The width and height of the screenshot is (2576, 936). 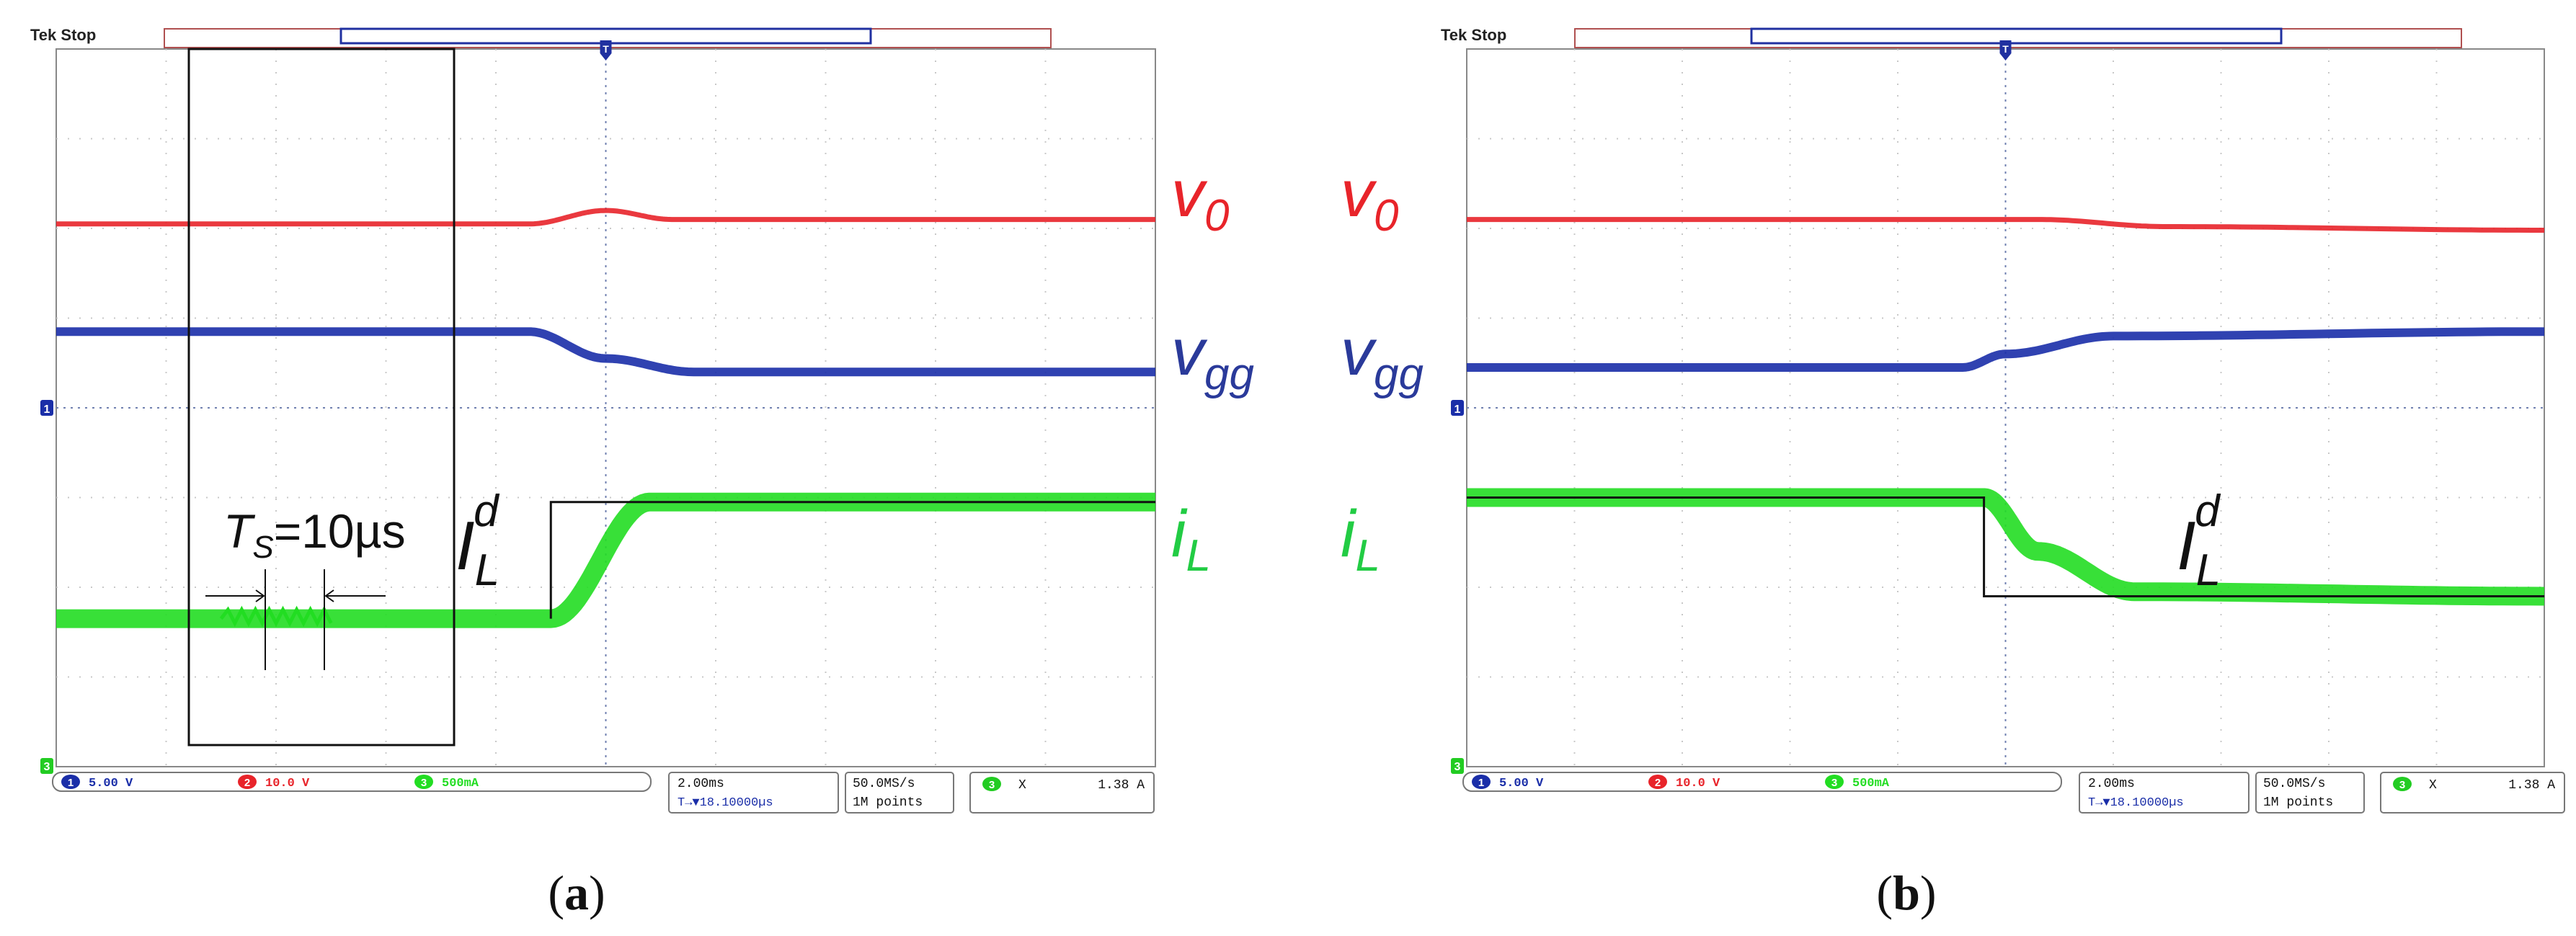 What do you see at coordinates (314, 534) in the screenshot?
I see `ts-label: TS=10µs` at bounding box center [314, 534].